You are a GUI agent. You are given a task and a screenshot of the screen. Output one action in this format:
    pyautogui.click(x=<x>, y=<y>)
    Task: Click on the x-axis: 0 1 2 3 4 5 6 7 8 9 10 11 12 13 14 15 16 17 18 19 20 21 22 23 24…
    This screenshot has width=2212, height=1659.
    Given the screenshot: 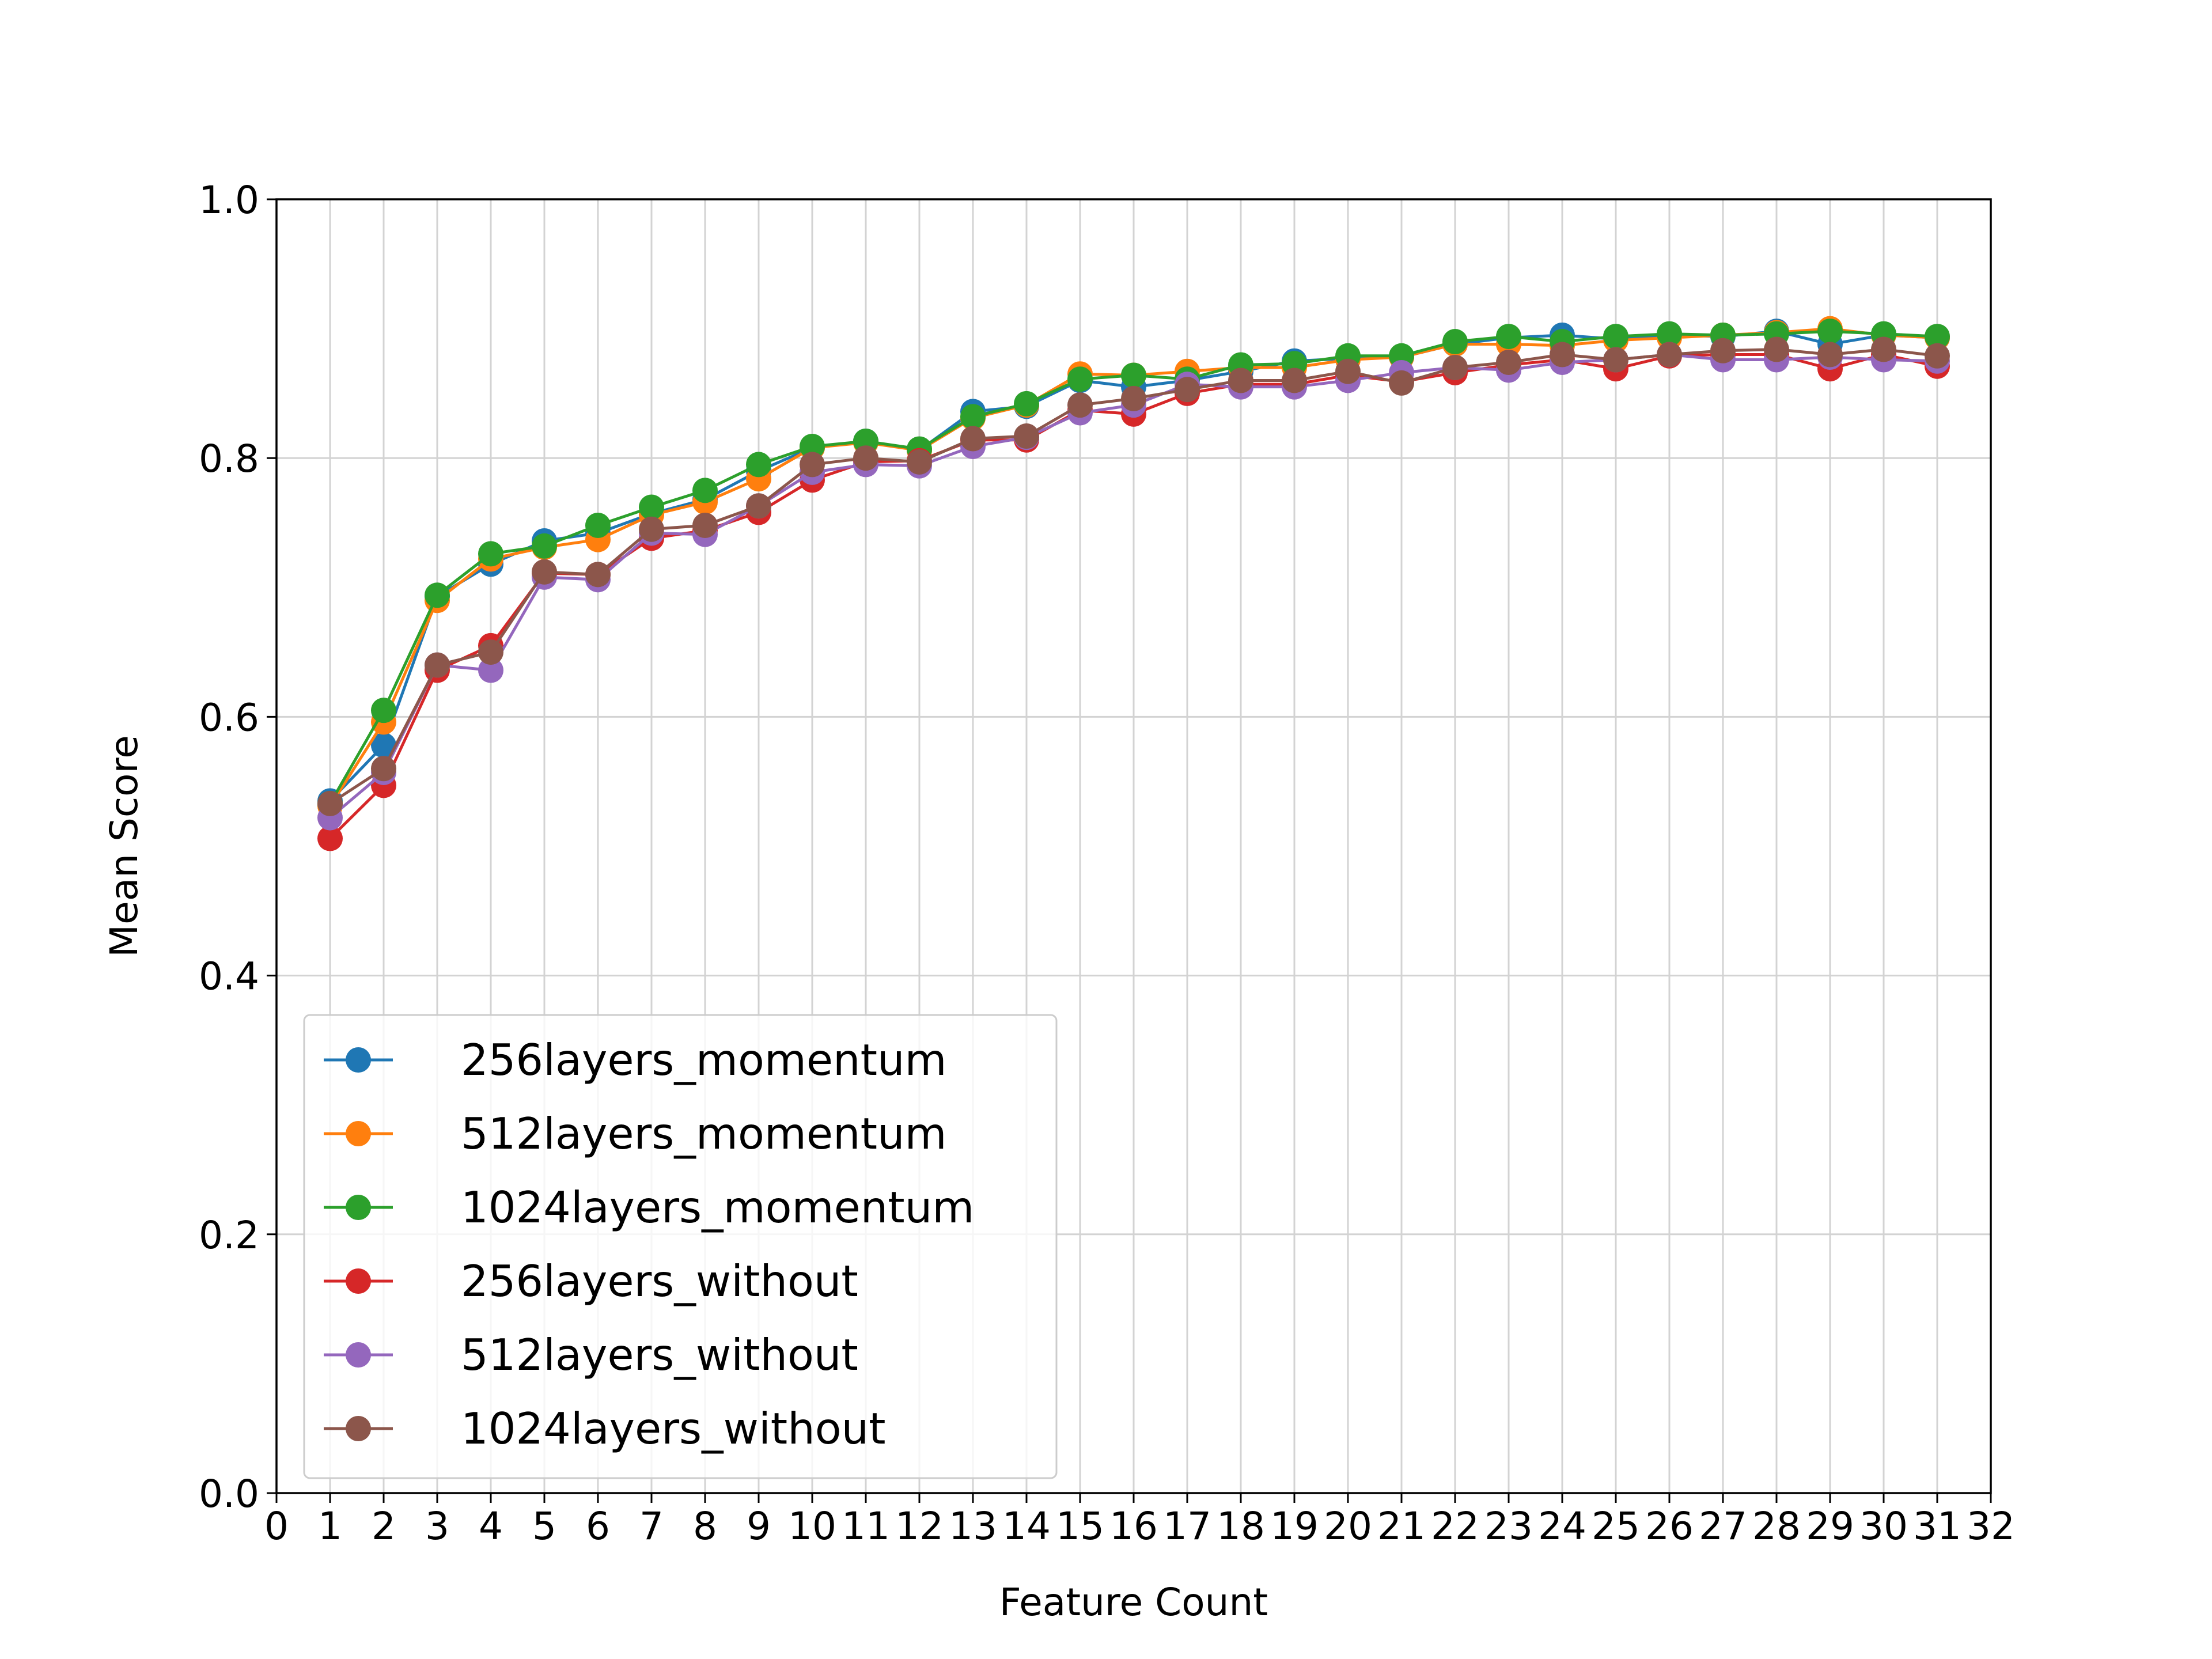 What is the action you would take?
    pyautogui.click(x=1139, y=1520)
    